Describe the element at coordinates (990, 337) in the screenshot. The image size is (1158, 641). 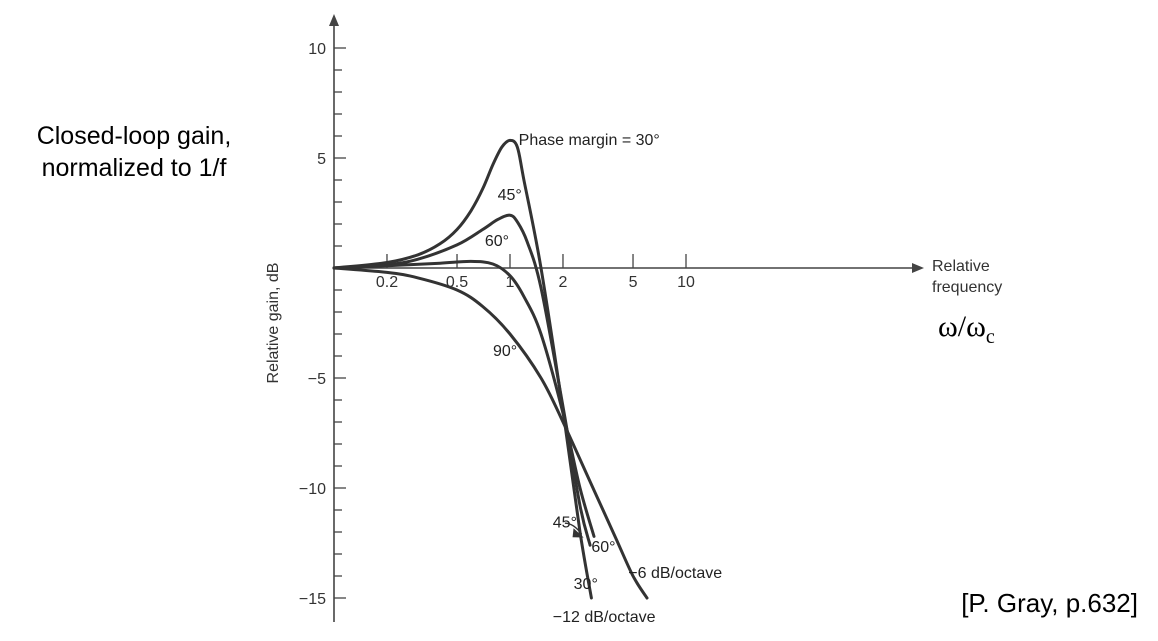
I see `x-variable-subscript: c` at that location.